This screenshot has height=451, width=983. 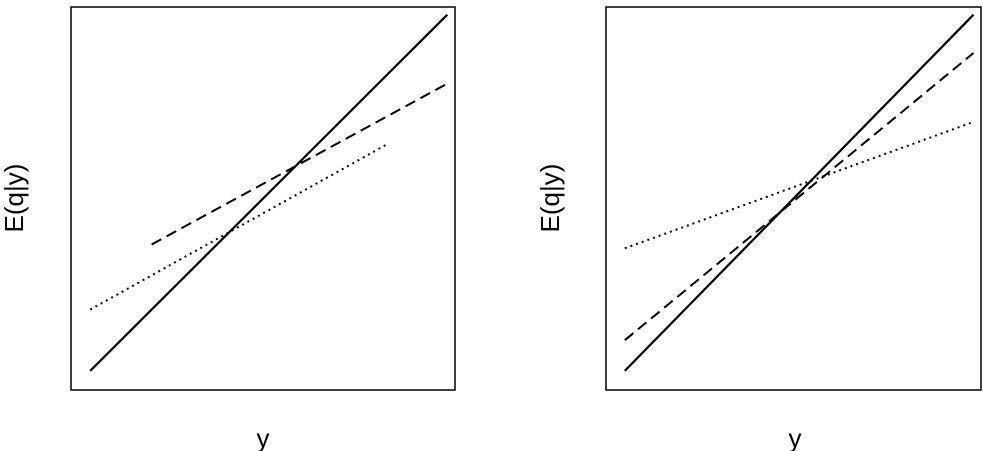 I want to click on panel-1-y-axis-label: E(q|y), so click(x=14, y=198).